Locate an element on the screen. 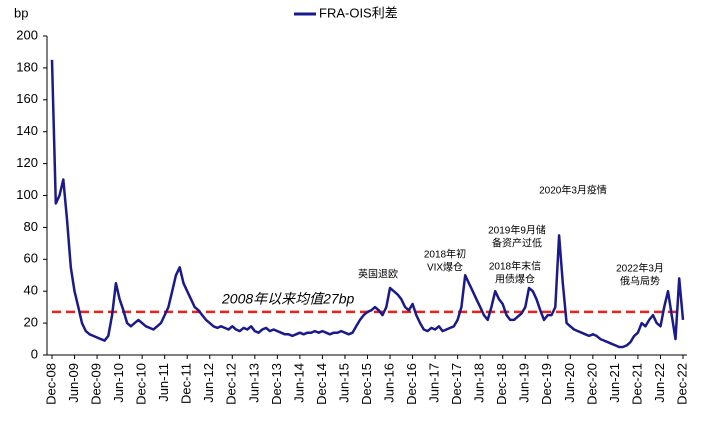  annotation: VIX爆仓 is located at coordinates (445, 267).